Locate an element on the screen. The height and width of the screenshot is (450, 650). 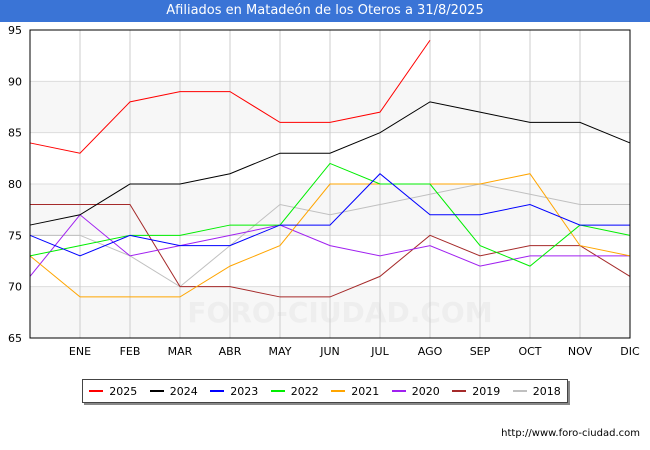
legend-label: 2018 is located at coordinates (546, 391).